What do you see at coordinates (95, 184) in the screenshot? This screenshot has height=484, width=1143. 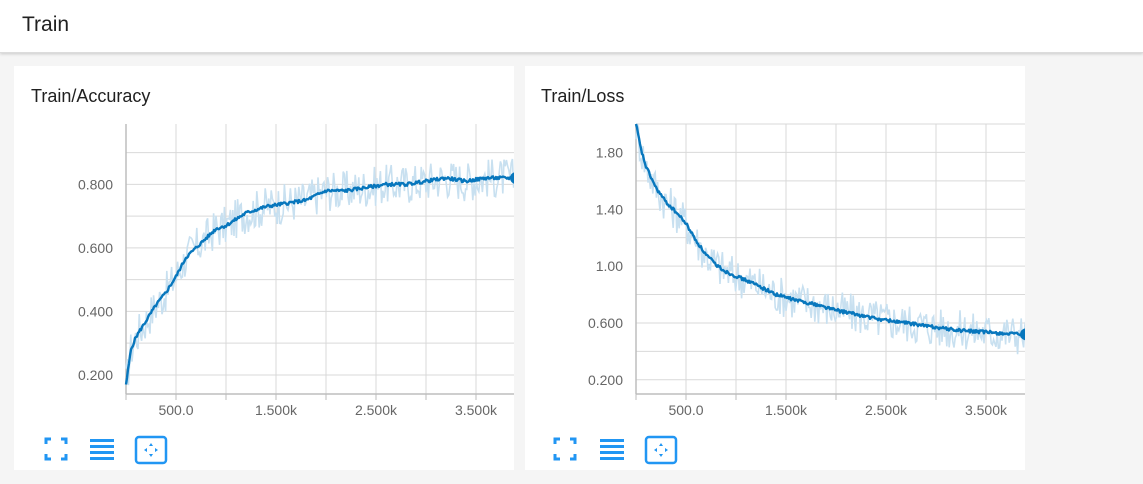 I see `y-tick-label: 0.800` at bounding box center [95, 184].